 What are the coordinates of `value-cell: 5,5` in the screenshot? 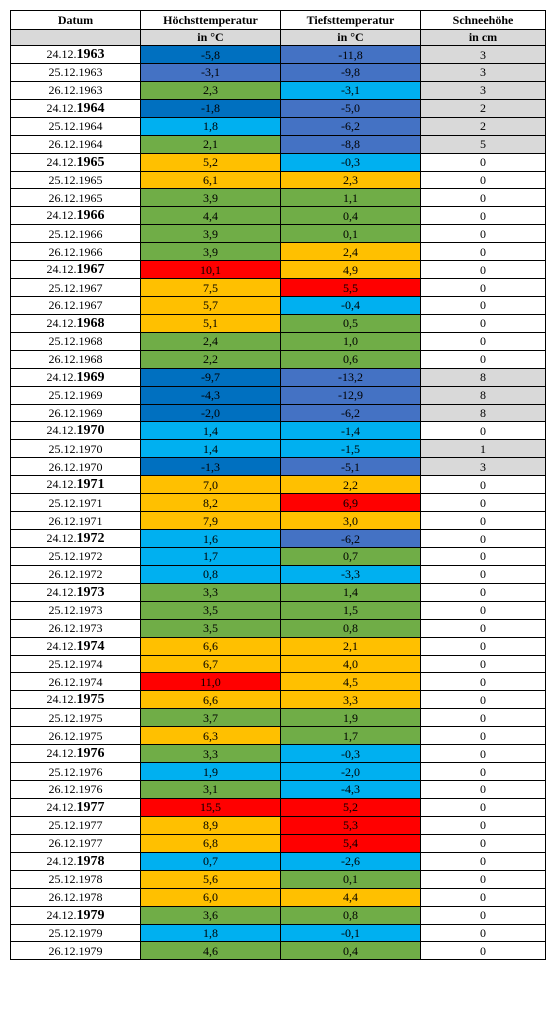 It's located at (350, 288).